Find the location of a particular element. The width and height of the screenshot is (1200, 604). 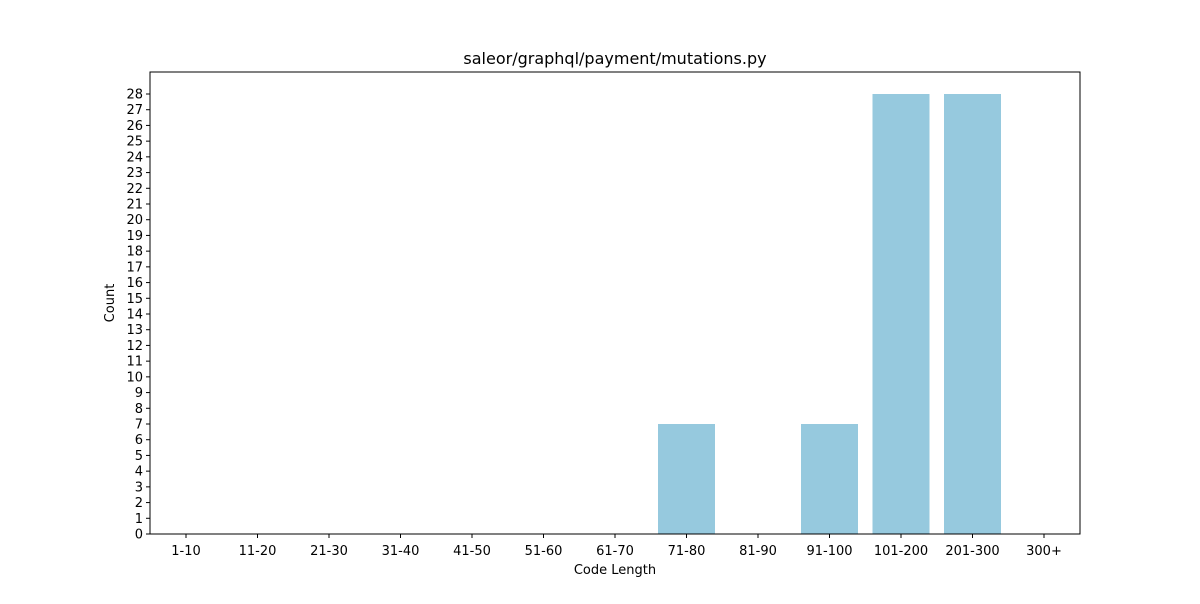

chart-title: saleor/graphql/payment/mutations.py is located at coordinates (614, 58).